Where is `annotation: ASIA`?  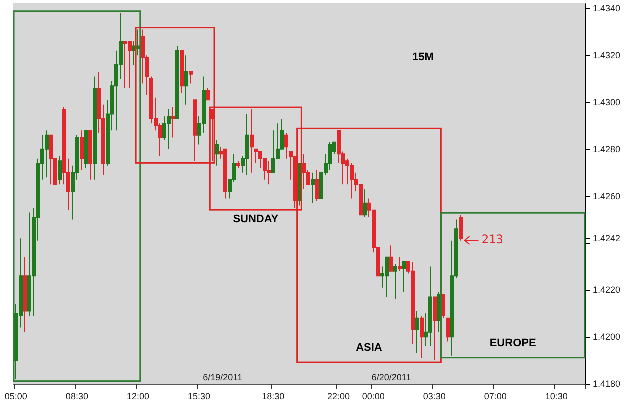
annotation: ASIA is located at coordinates (369, 348).